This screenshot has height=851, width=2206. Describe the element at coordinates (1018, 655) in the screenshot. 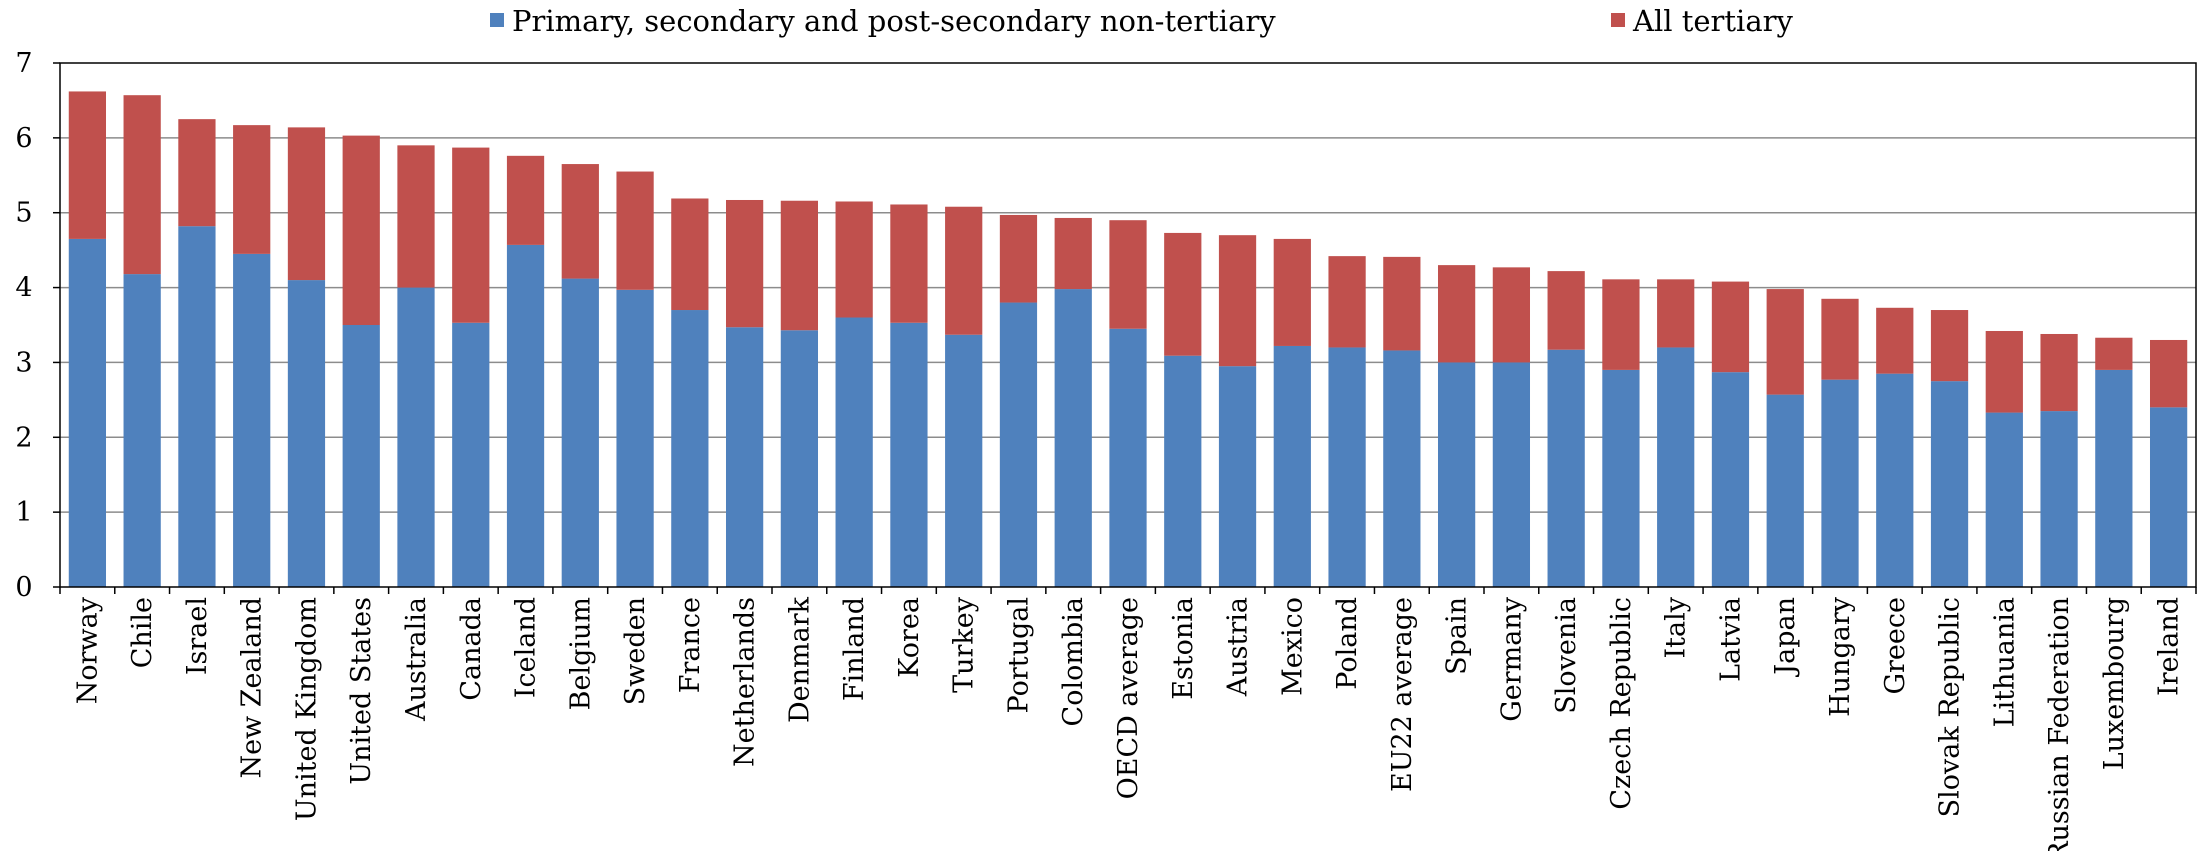

I see `x-category-label: Portugal` at that location.